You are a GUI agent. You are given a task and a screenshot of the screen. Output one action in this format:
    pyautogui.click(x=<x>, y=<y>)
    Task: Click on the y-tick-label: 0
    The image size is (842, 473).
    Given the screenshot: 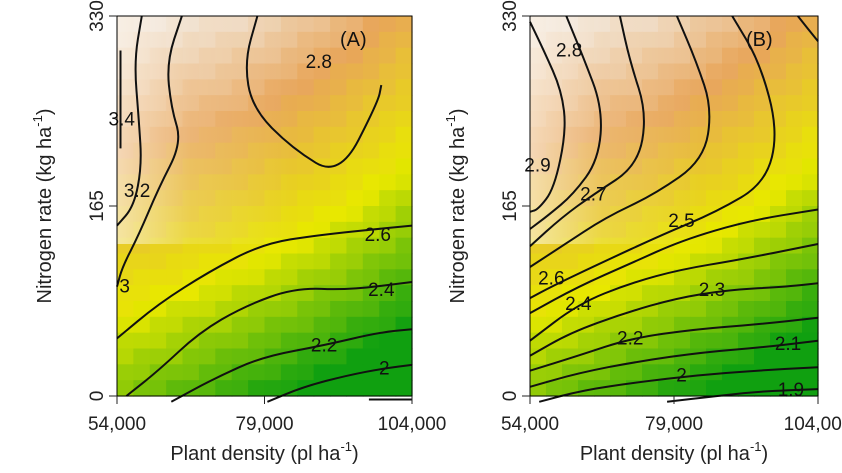 What is the action you would take?
    pyautogui.click(x=510, y=396)
    